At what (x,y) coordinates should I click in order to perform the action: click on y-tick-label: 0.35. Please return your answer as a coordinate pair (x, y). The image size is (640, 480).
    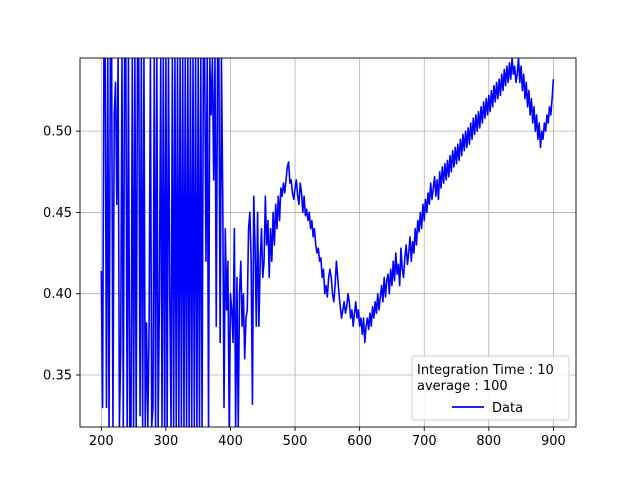
    Looking at the image, I should click on (57, 375).